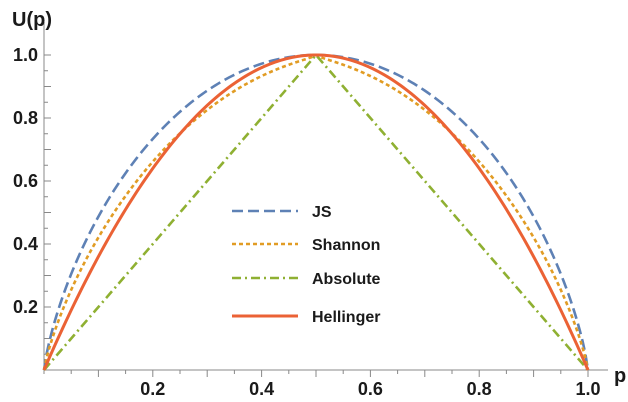 The image size is (628, 402). Describe the element at coordinates (25, 307) in the screenshot. I see `y-tick-label: 0.2` at that location.